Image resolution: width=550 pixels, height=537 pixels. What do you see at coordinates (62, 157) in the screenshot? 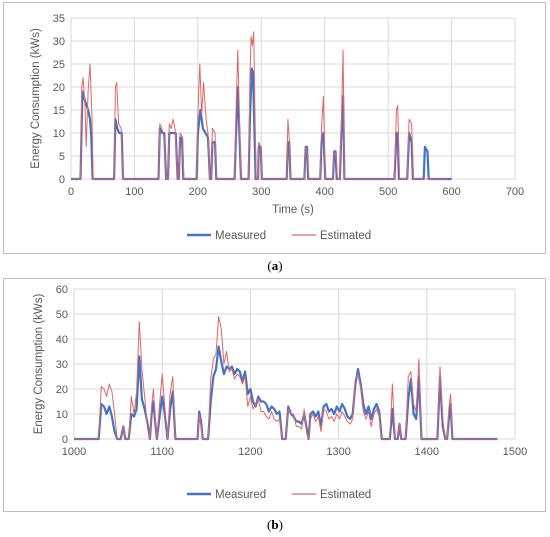
I see `y-tick-label: 5` at bounding box center [62, 157].